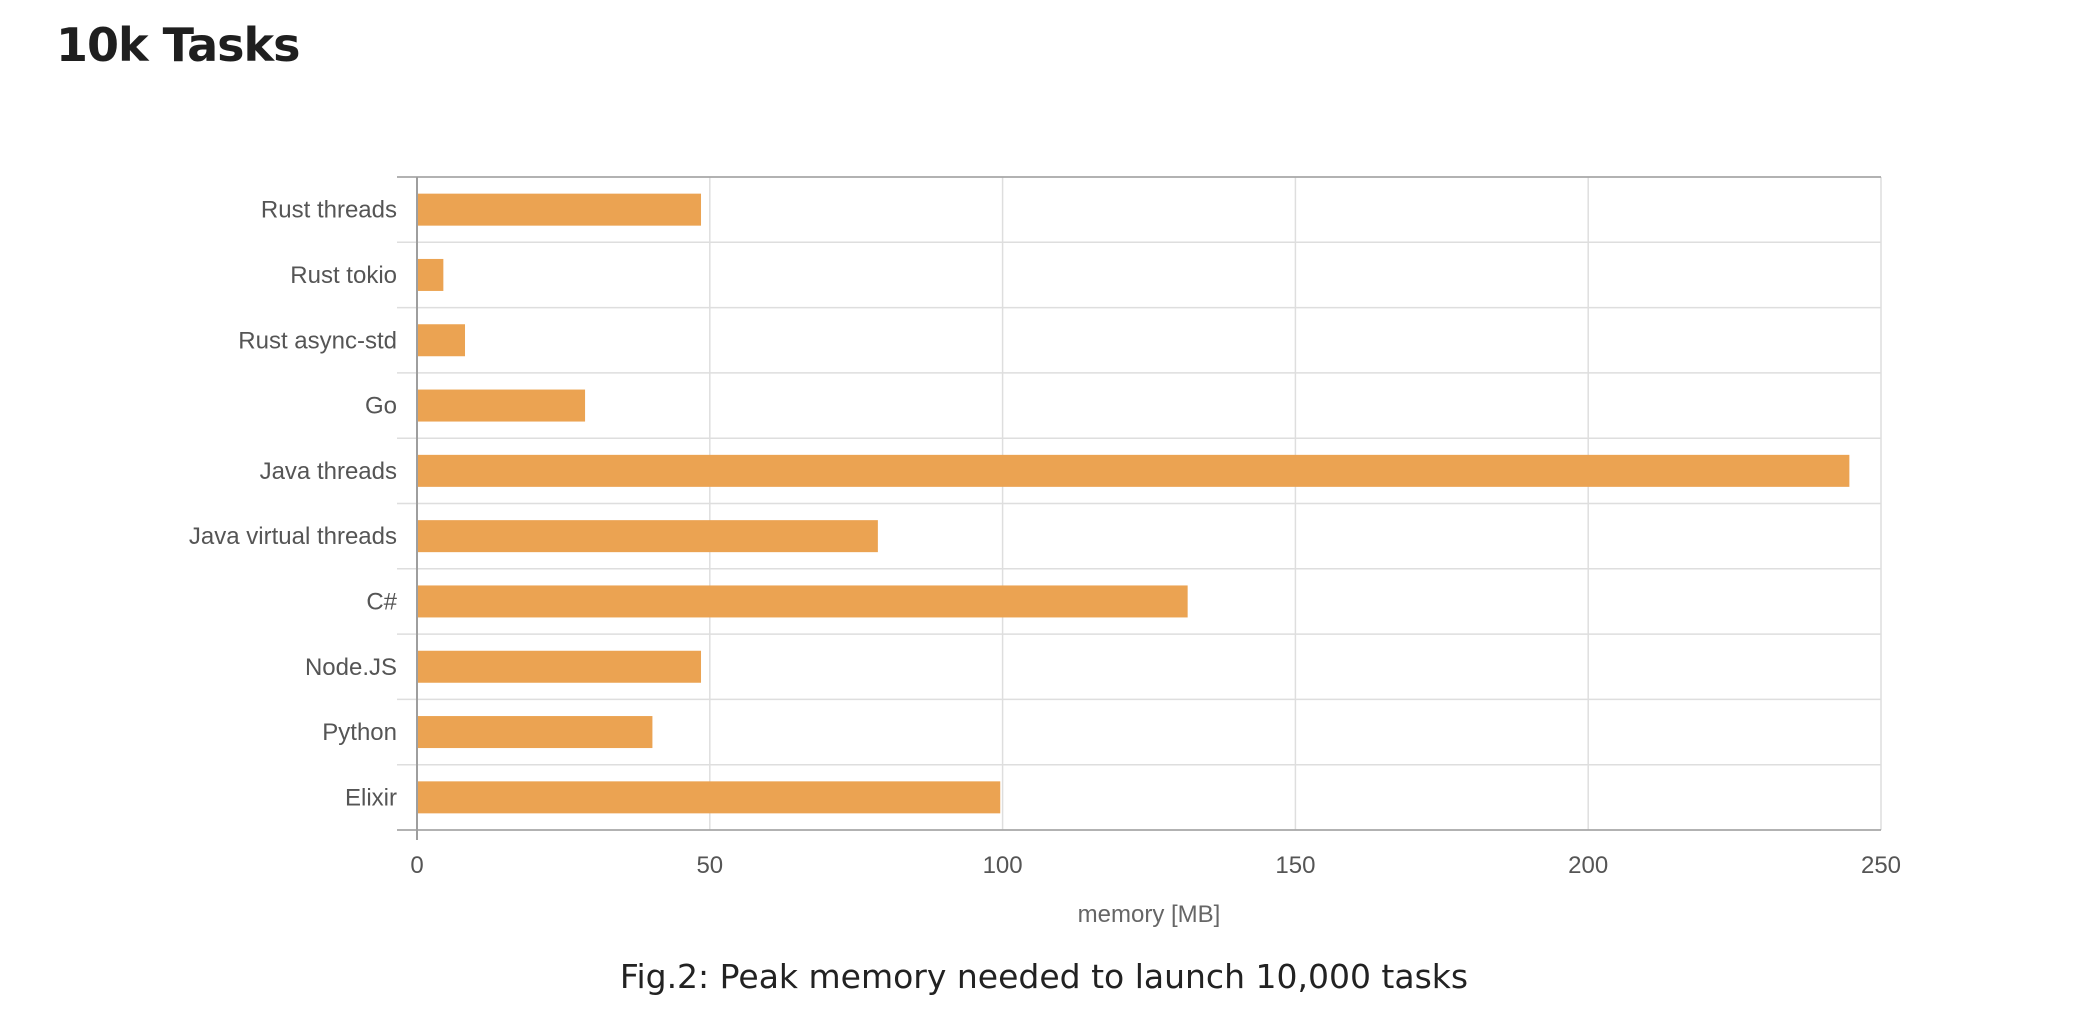  I want to click on x-tick-labels: 0 50 100 150 200 250, so click(1155, 865).